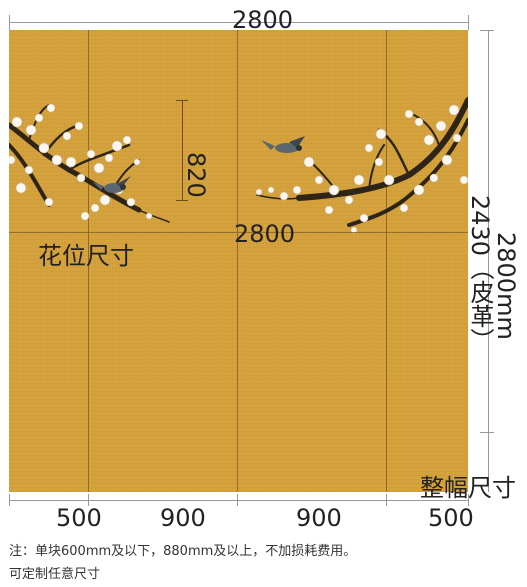  Describe the element at coordinates (9, 22) in the screenshot. I see `top-dim-tick-left` at that location.